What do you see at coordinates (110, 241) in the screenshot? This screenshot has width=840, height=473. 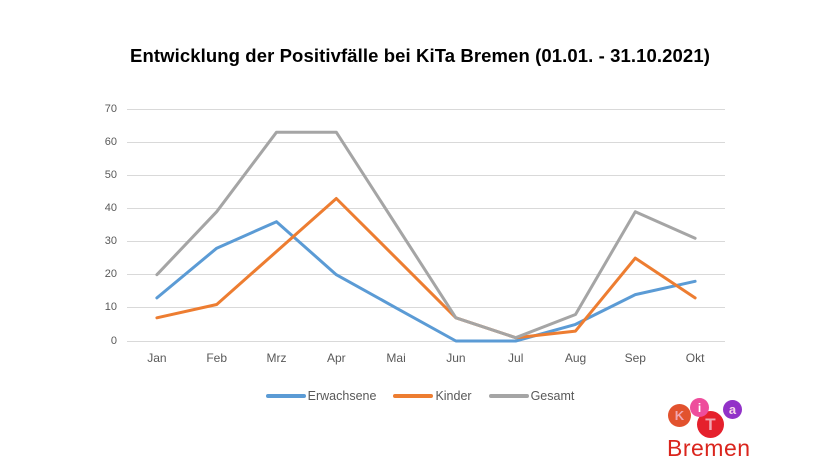 I see `y-tick-label: 30` at bounding box center [110, 241].